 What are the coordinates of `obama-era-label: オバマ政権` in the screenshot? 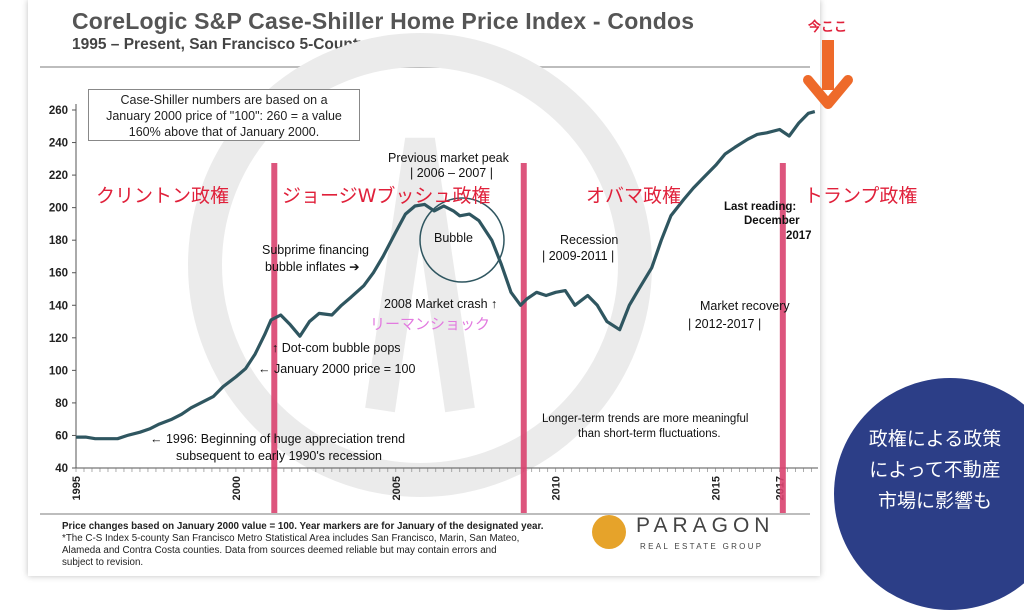 It's located at (634, 196).